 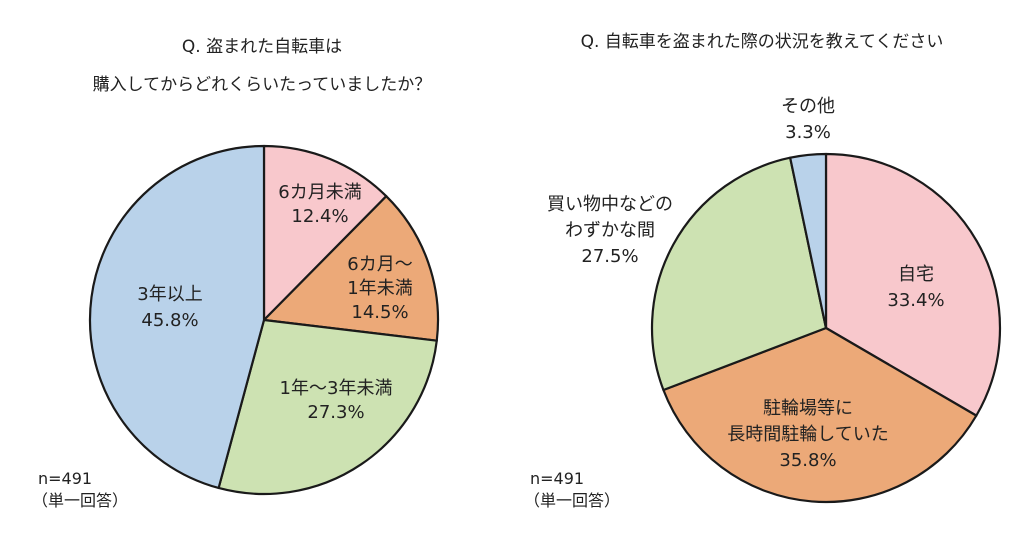 What do you see at coordinates (916, 274) in the screenshot?
I see `slice-label: 自宅` at bounding box center [916, 274].